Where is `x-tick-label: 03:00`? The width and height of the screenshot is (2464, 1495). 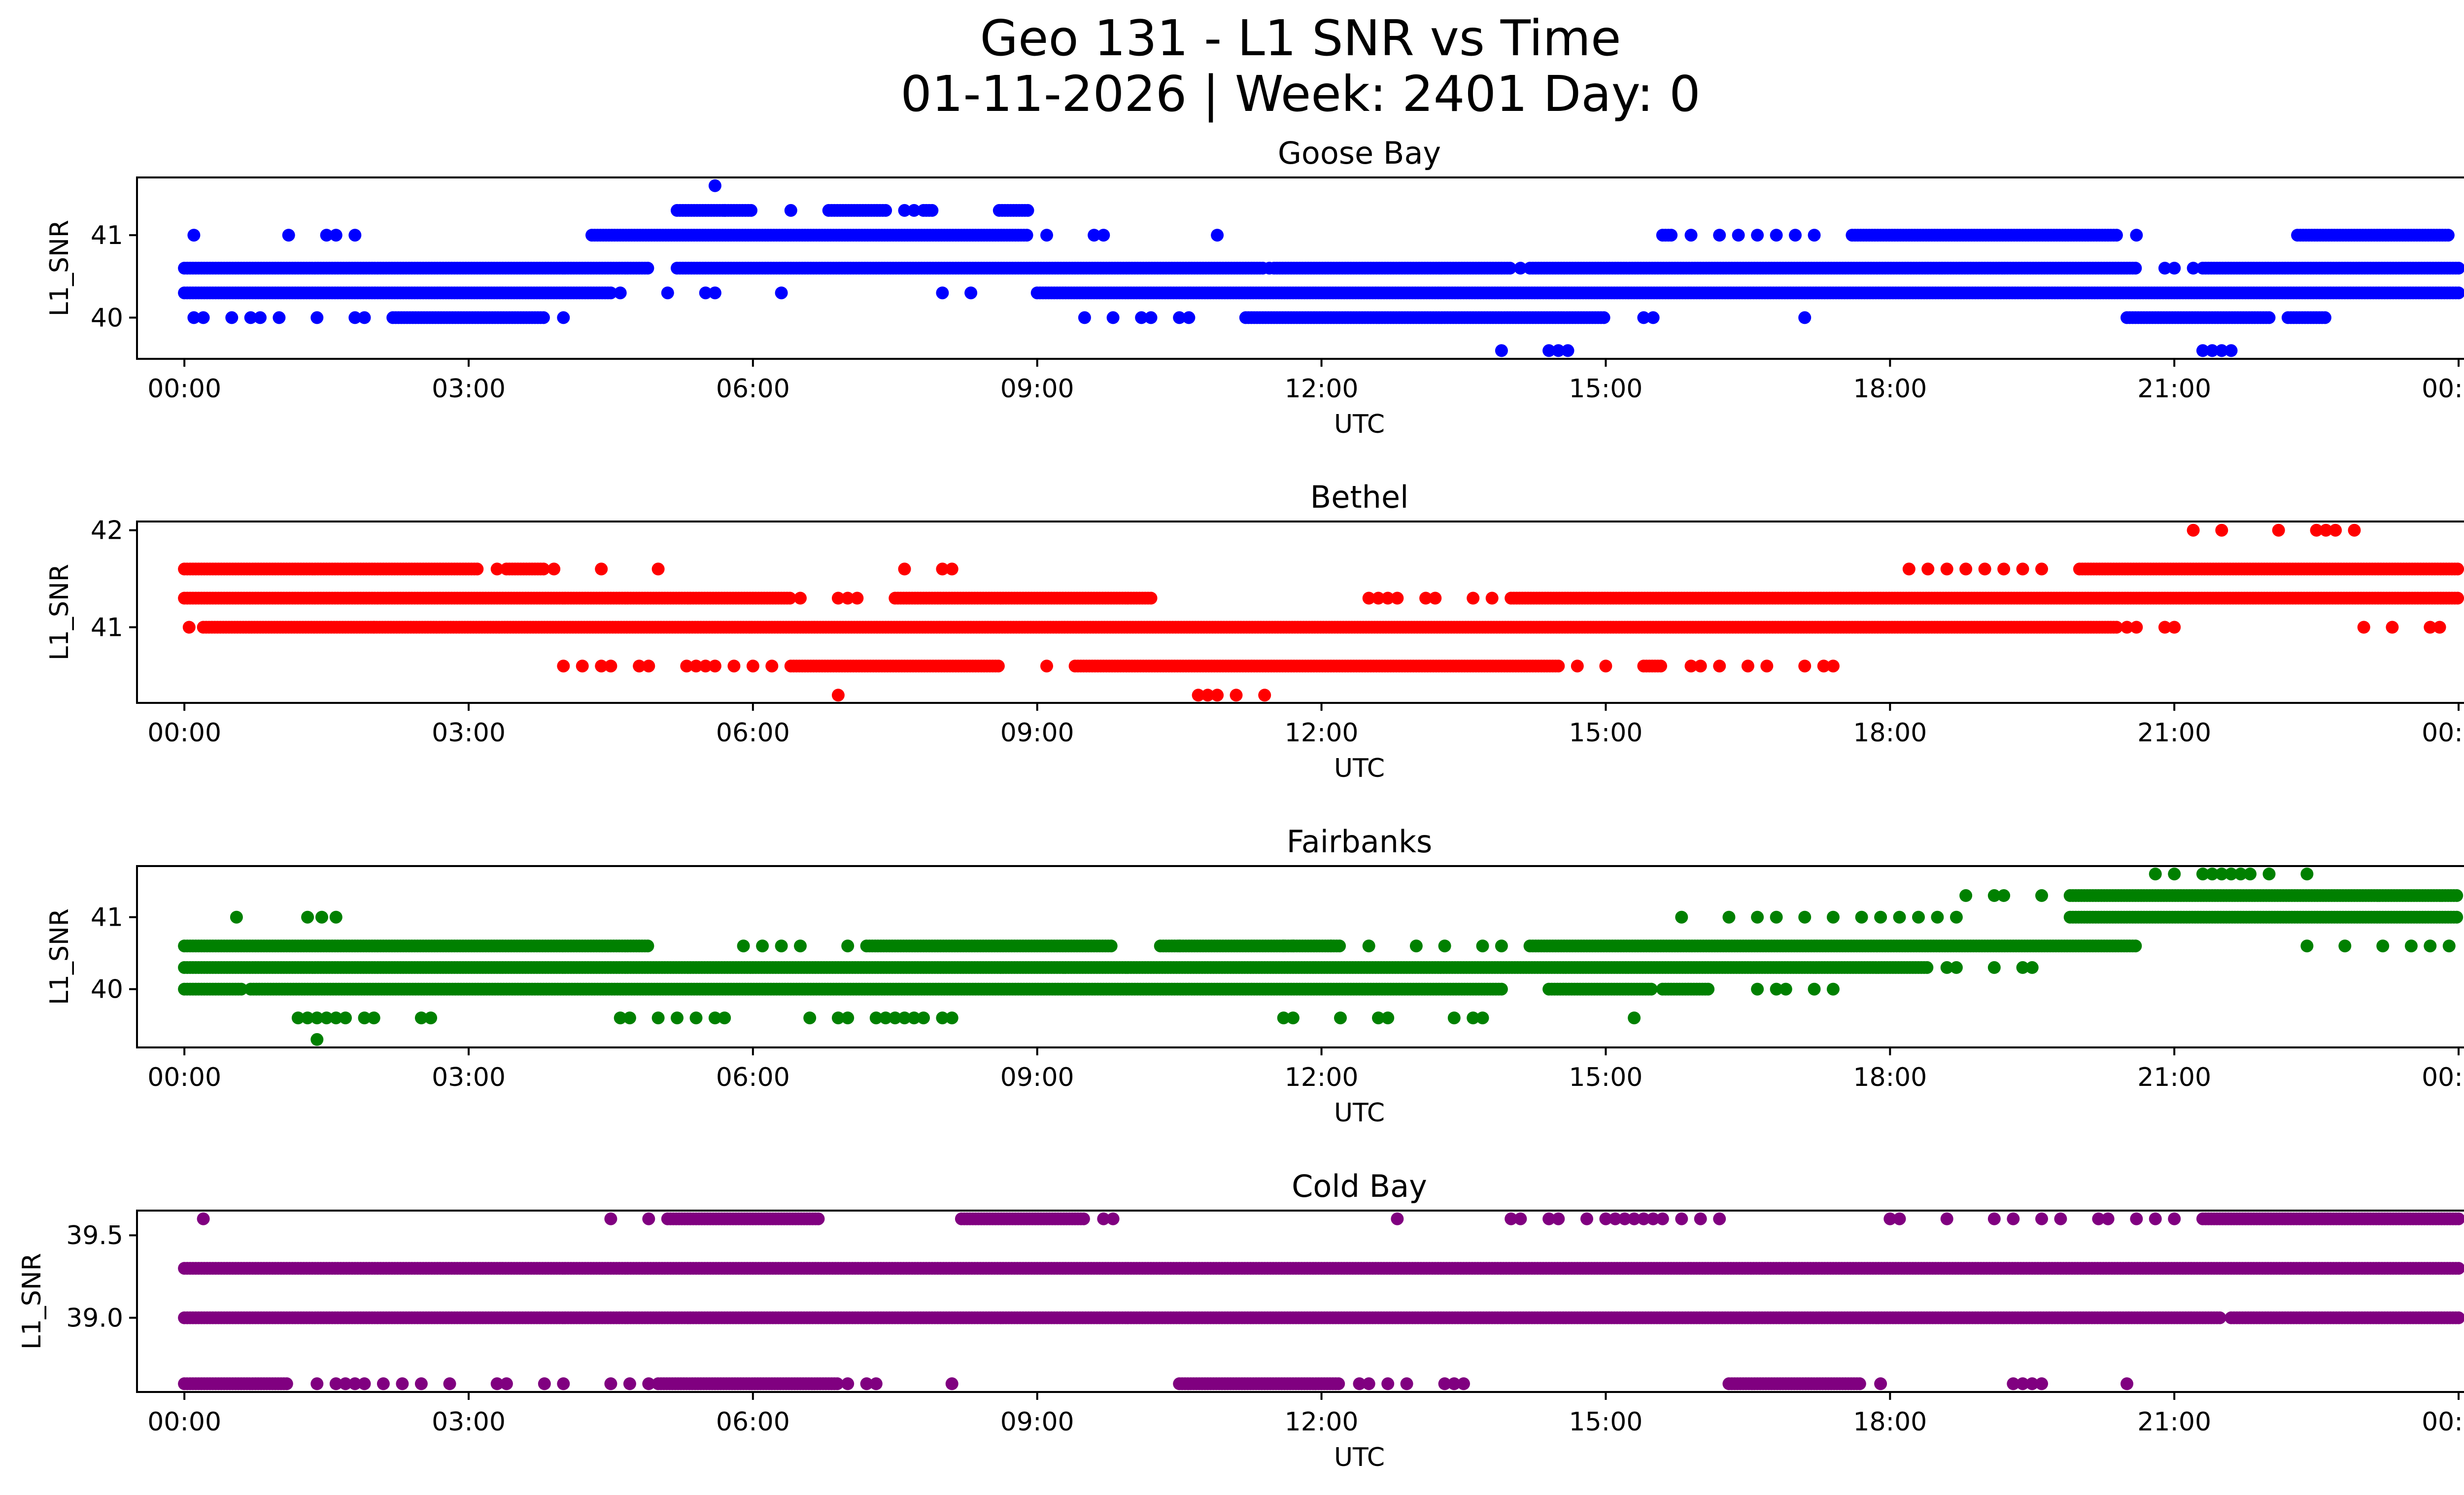 x-tick-label: 03:00 is located at coordinates (469, 733).